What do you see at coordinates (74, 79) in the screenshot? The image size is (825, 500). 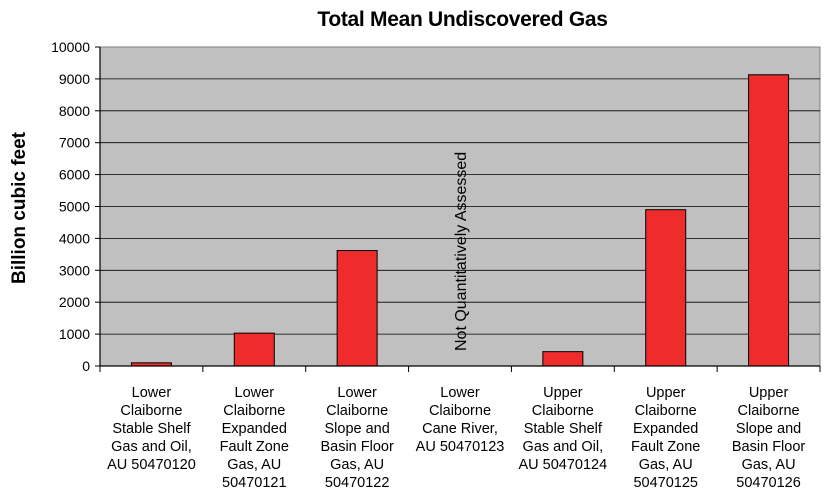 I see `y-tick-label: 9000` at bounding box center [74, 79].